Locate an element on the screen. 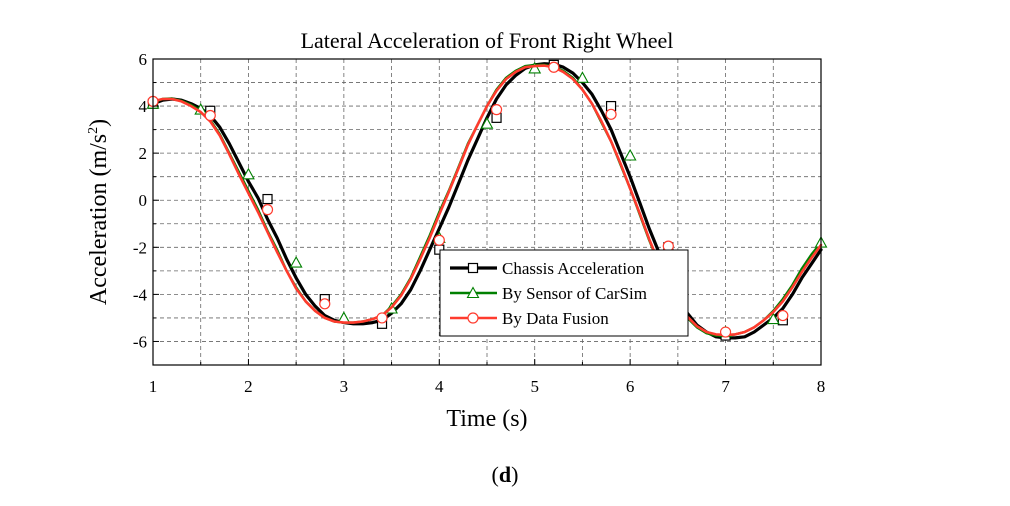  y-tick-label: 0 is located at coordinates (143, 200).